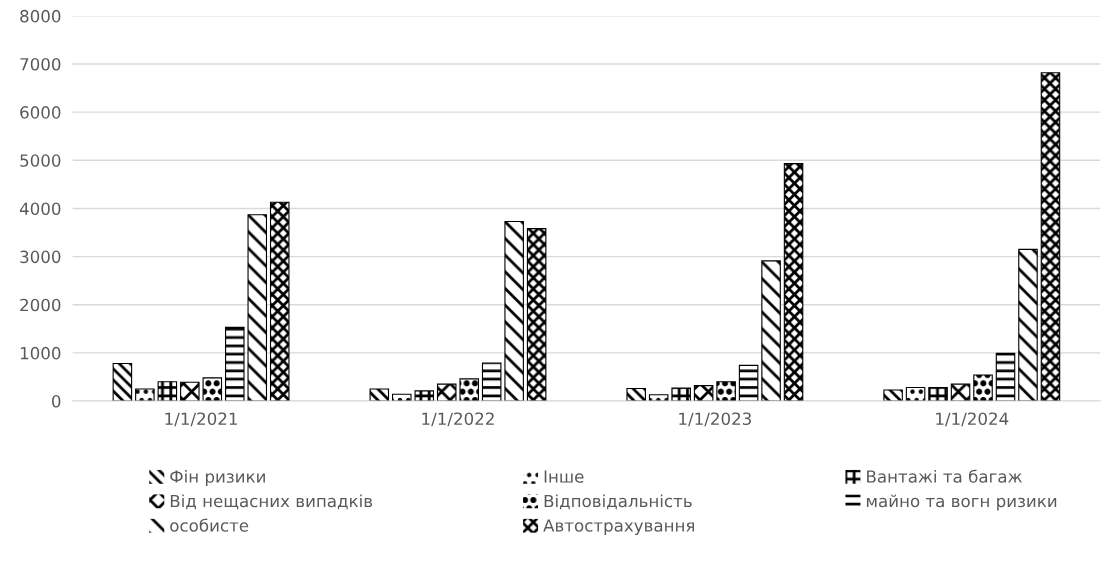  What do you see at coordinates (201, 419) in the screenshot?
I see `x-tick-label: 1/1/2021` at bounding box center [201, 419].